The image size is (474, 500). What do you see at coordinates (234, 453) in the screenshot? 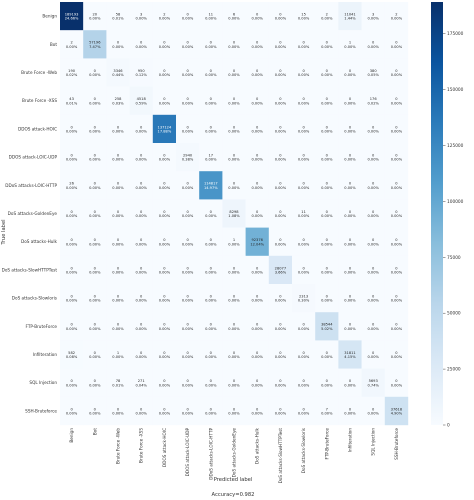
I see `x-tick-label: DoS attacks-GoldenEye` at bounding box center [234, 453].